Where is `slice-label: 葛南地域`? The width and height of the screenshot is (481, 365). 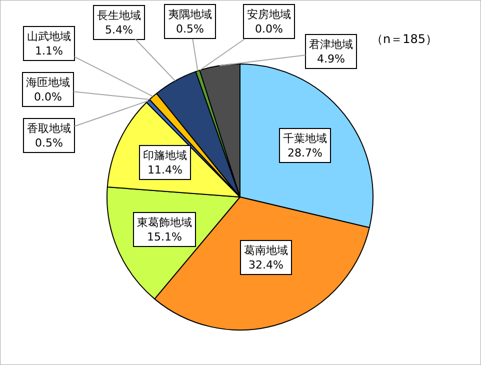
slice-label: 葛南地域 is located at coordinates (266, 250).